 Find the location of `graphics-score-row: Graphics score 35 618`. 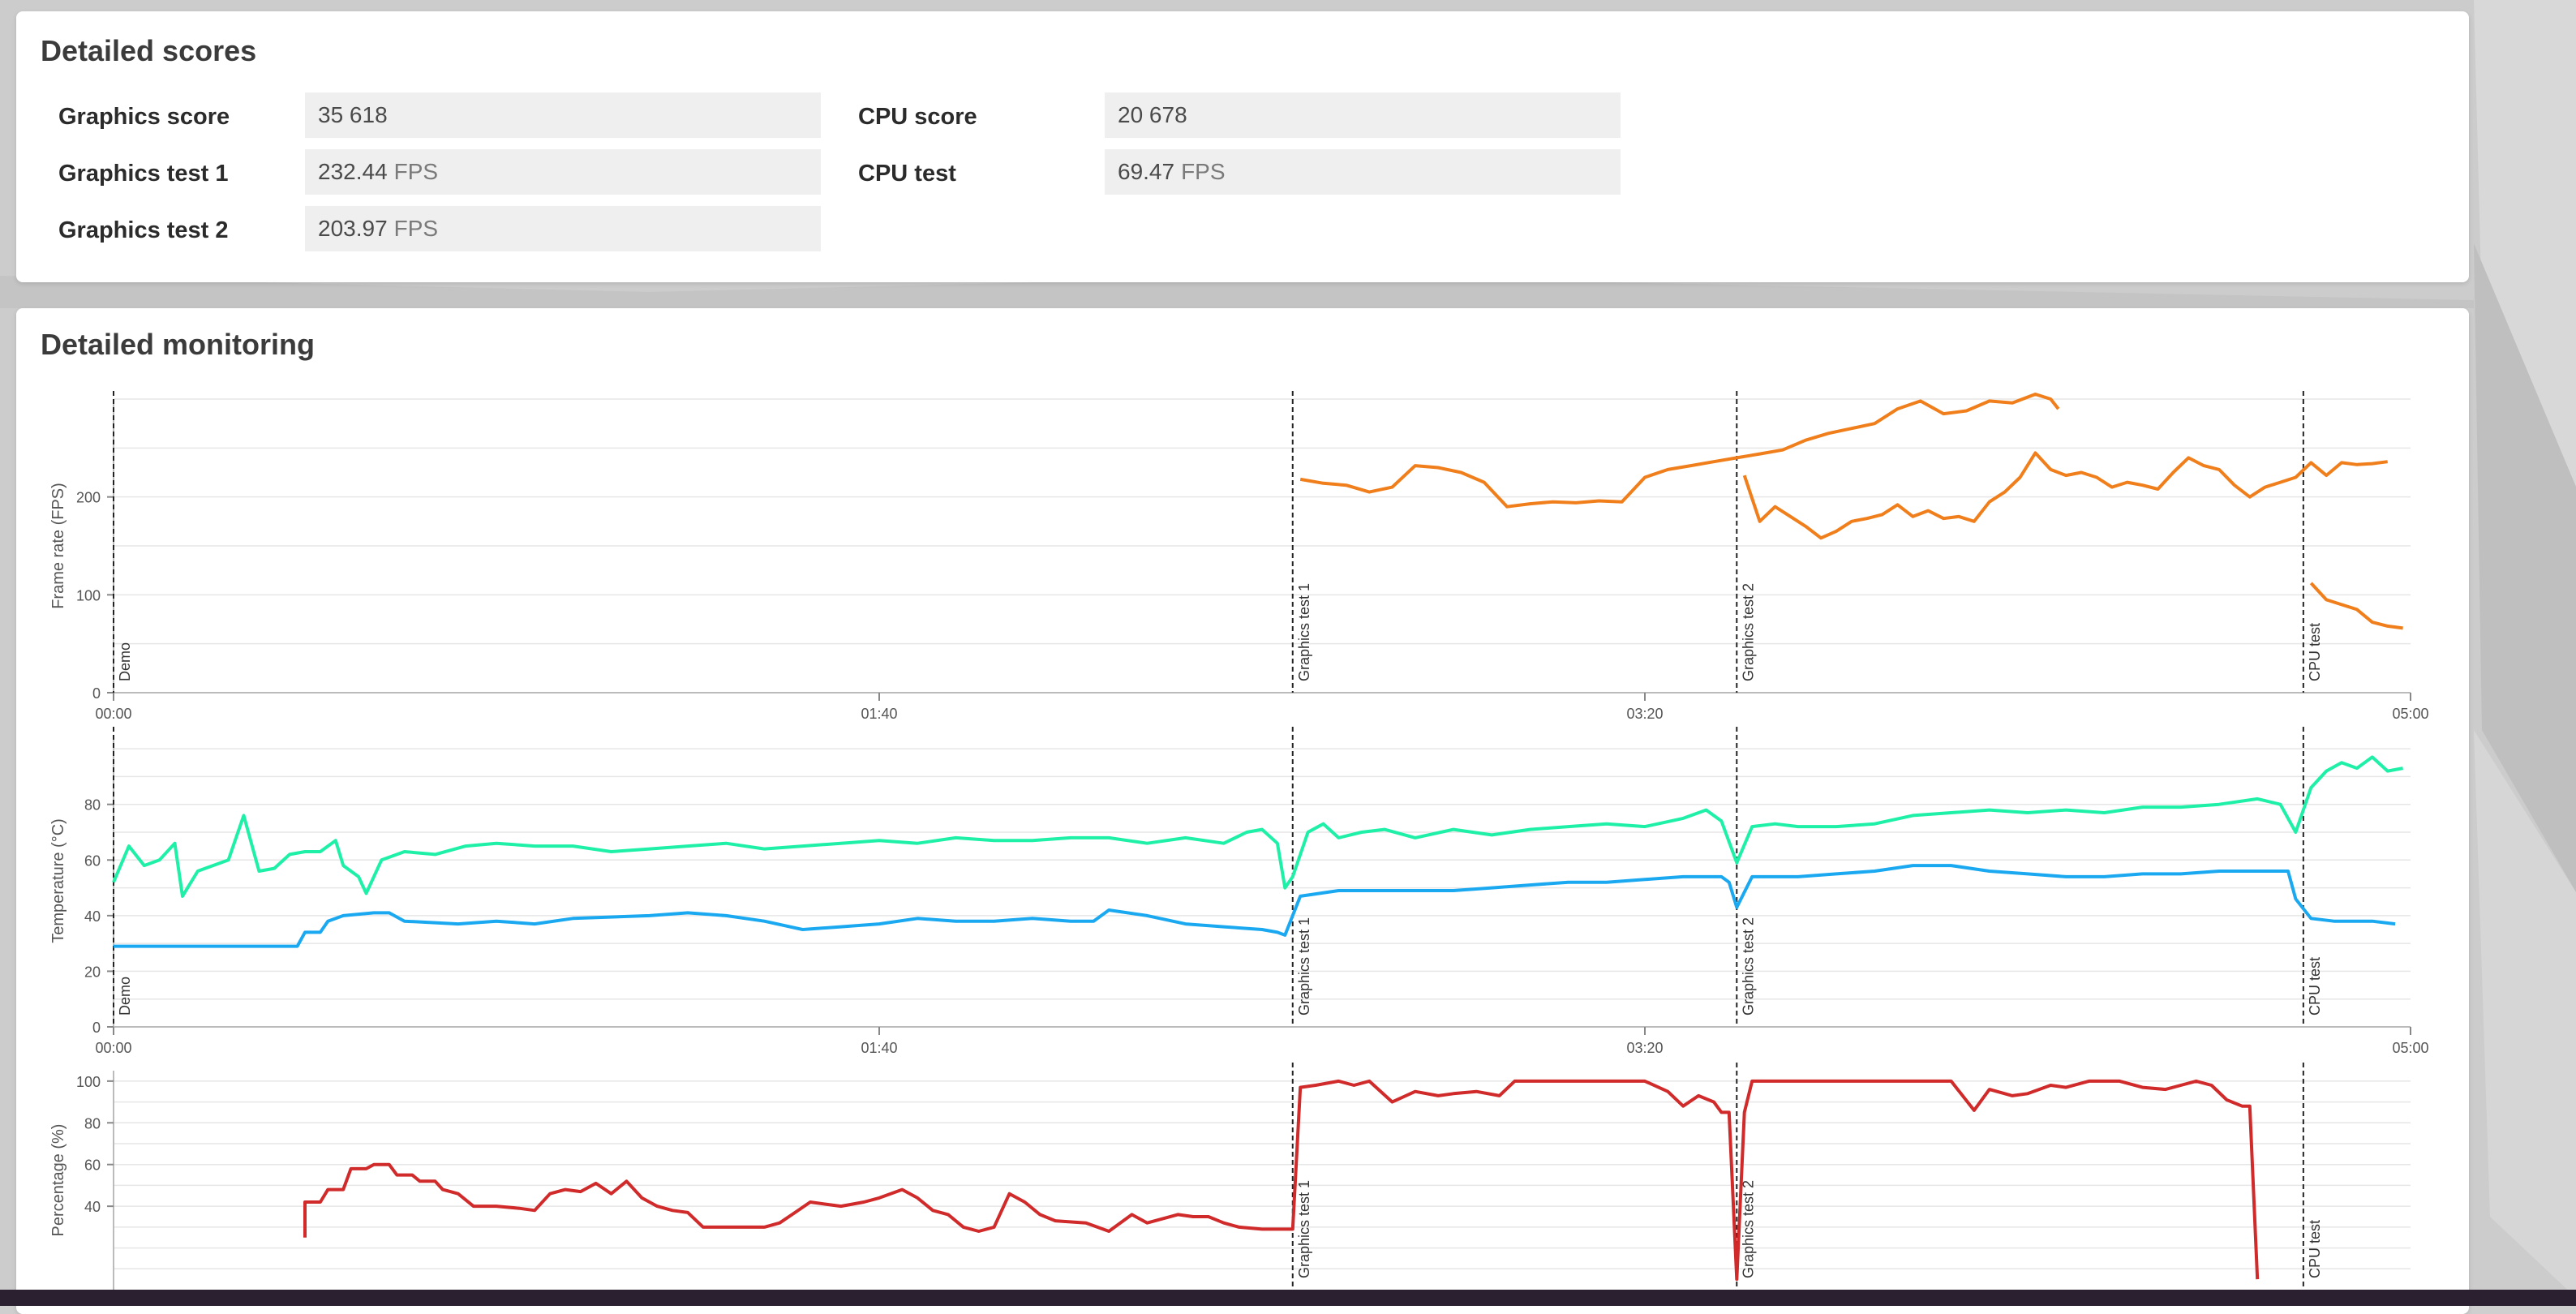

graphics-score-row: Graphics score 35 618 is located at coordinates (447, 115).